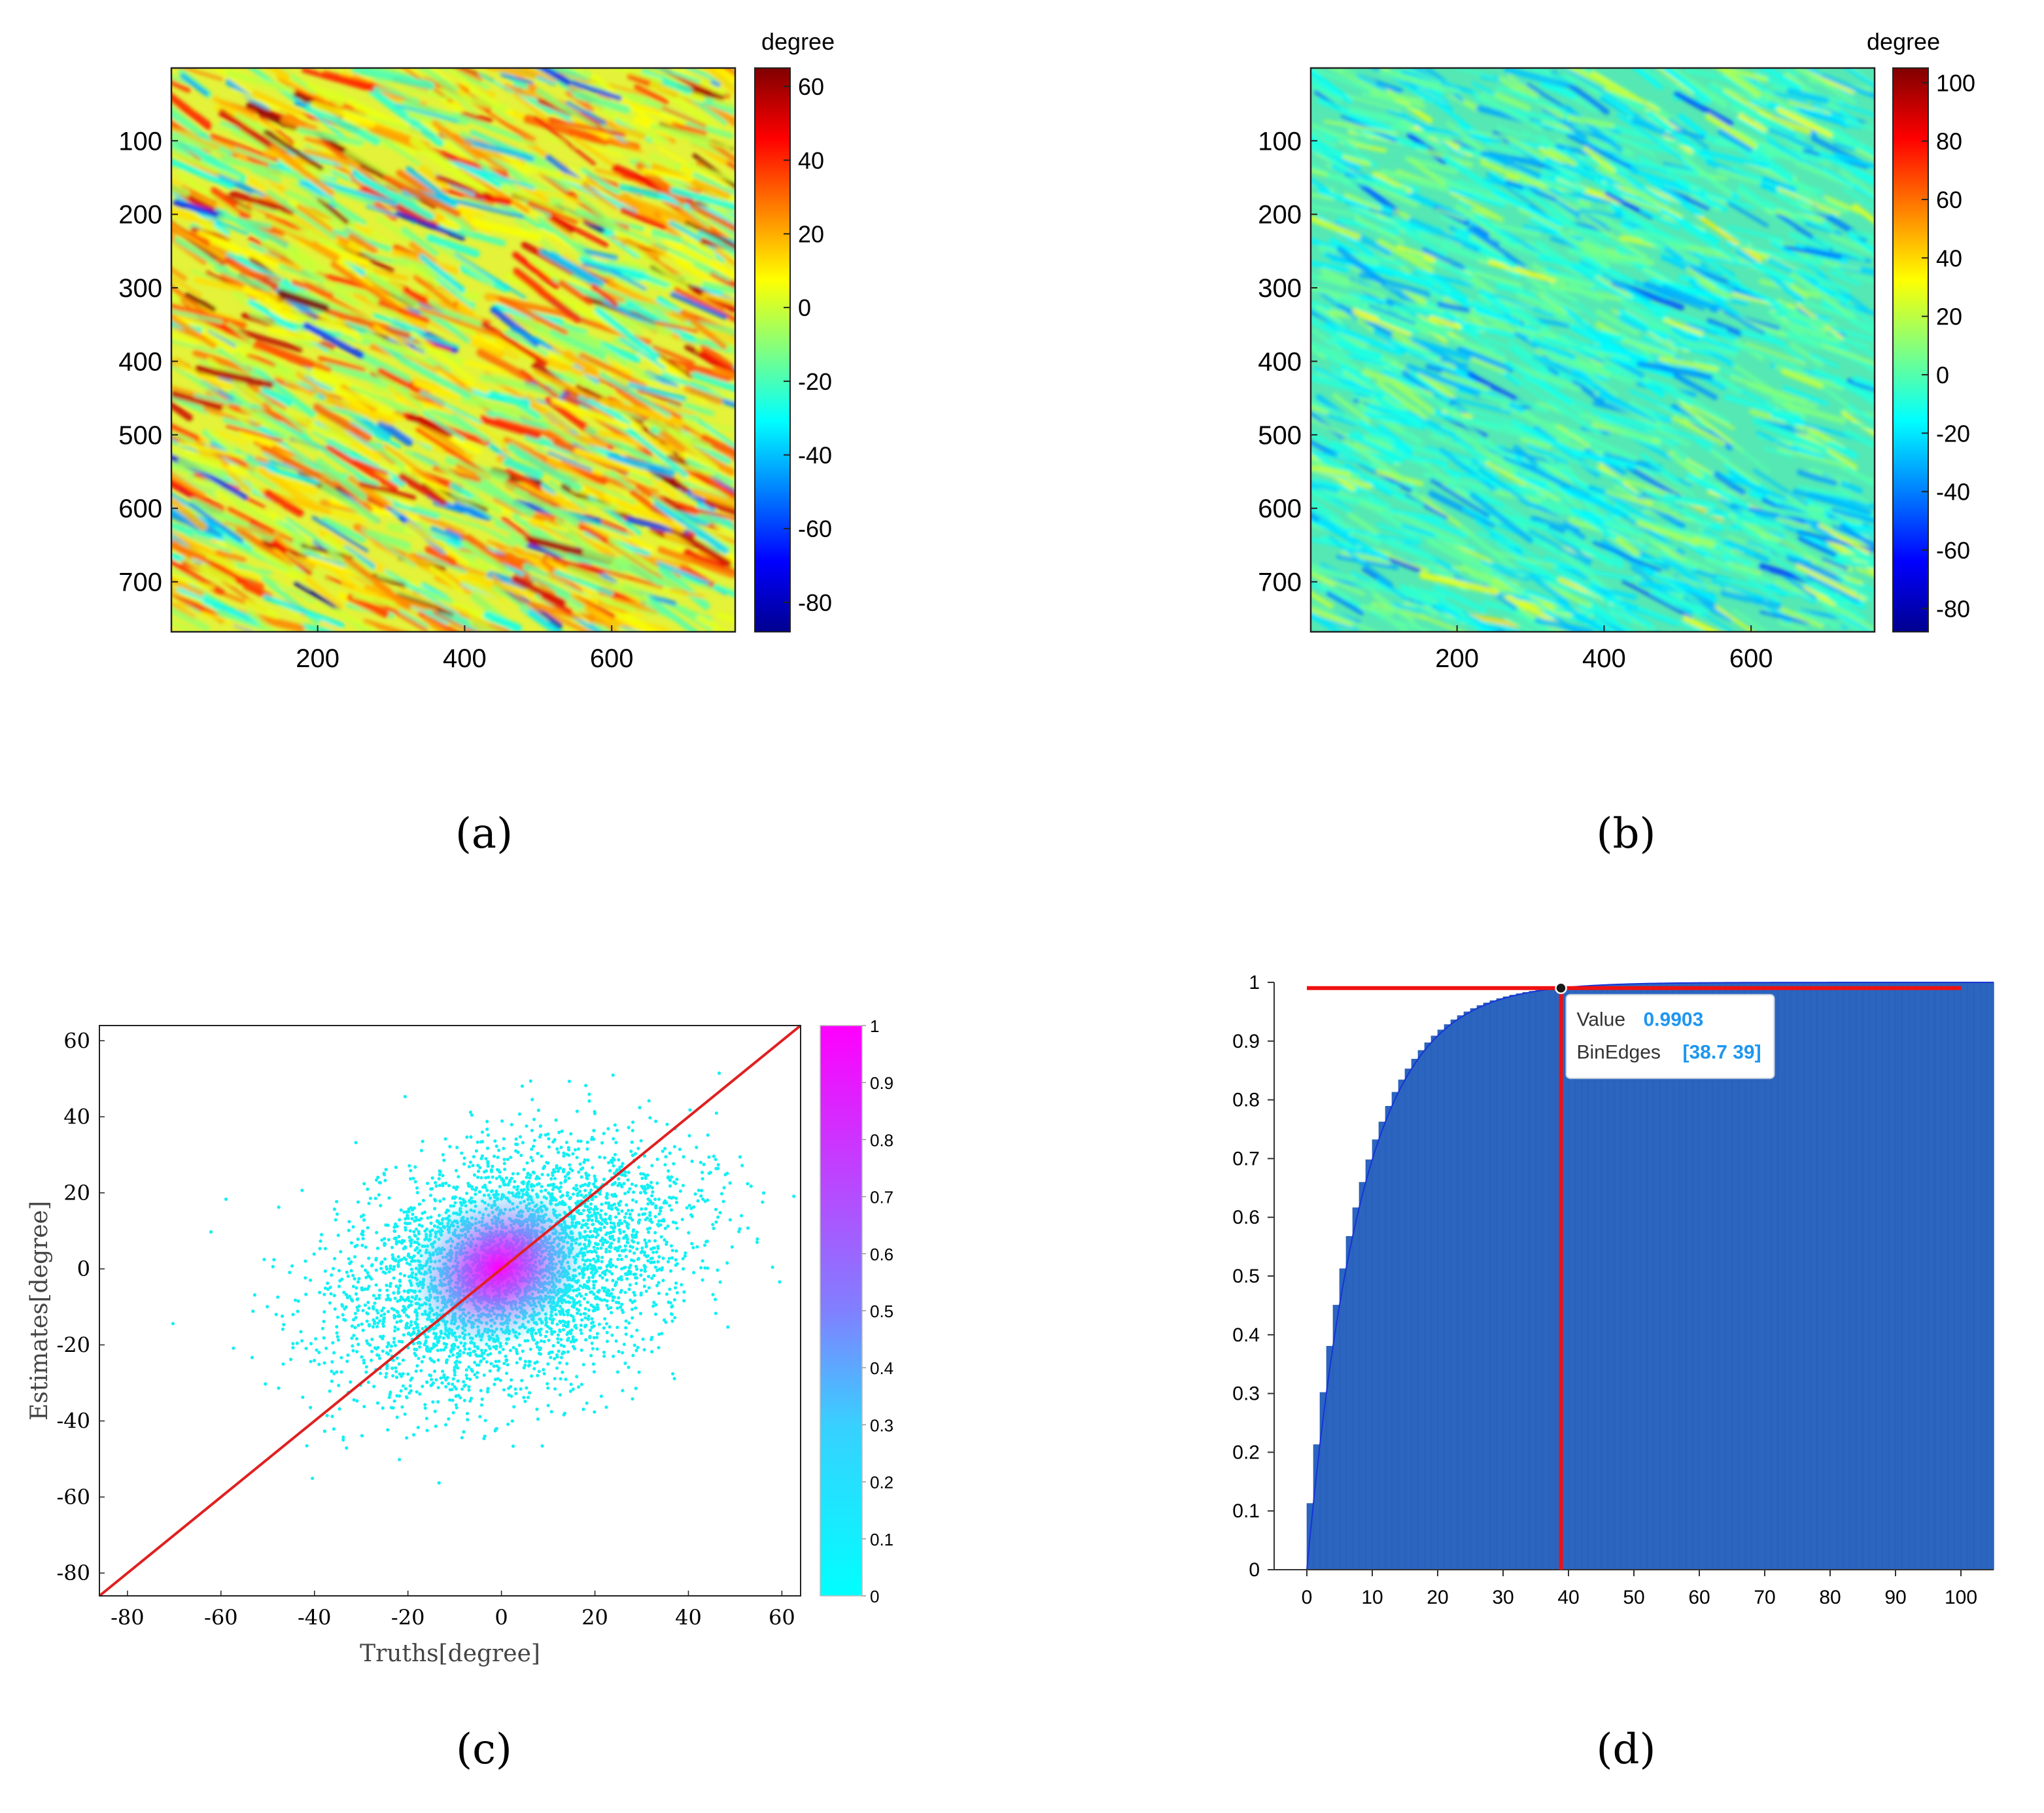 This screenshot has height=1813, width=2044. What do you see at coordinates (453, 350) in the screenshot?
I see `heatmap-a` at bounding box center [453, 350].